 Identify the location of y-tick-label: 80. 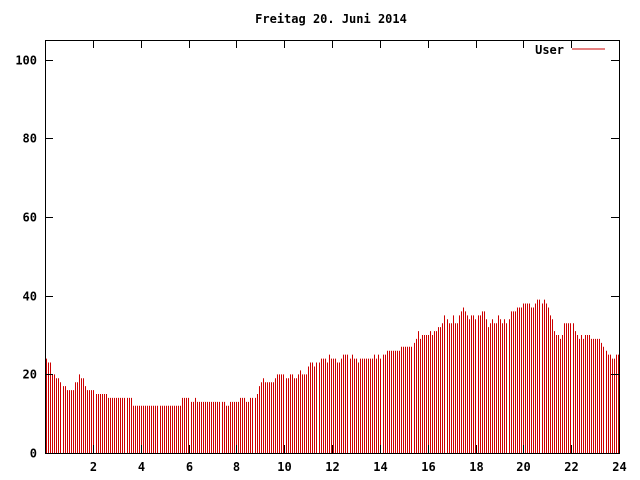
(30, 139).